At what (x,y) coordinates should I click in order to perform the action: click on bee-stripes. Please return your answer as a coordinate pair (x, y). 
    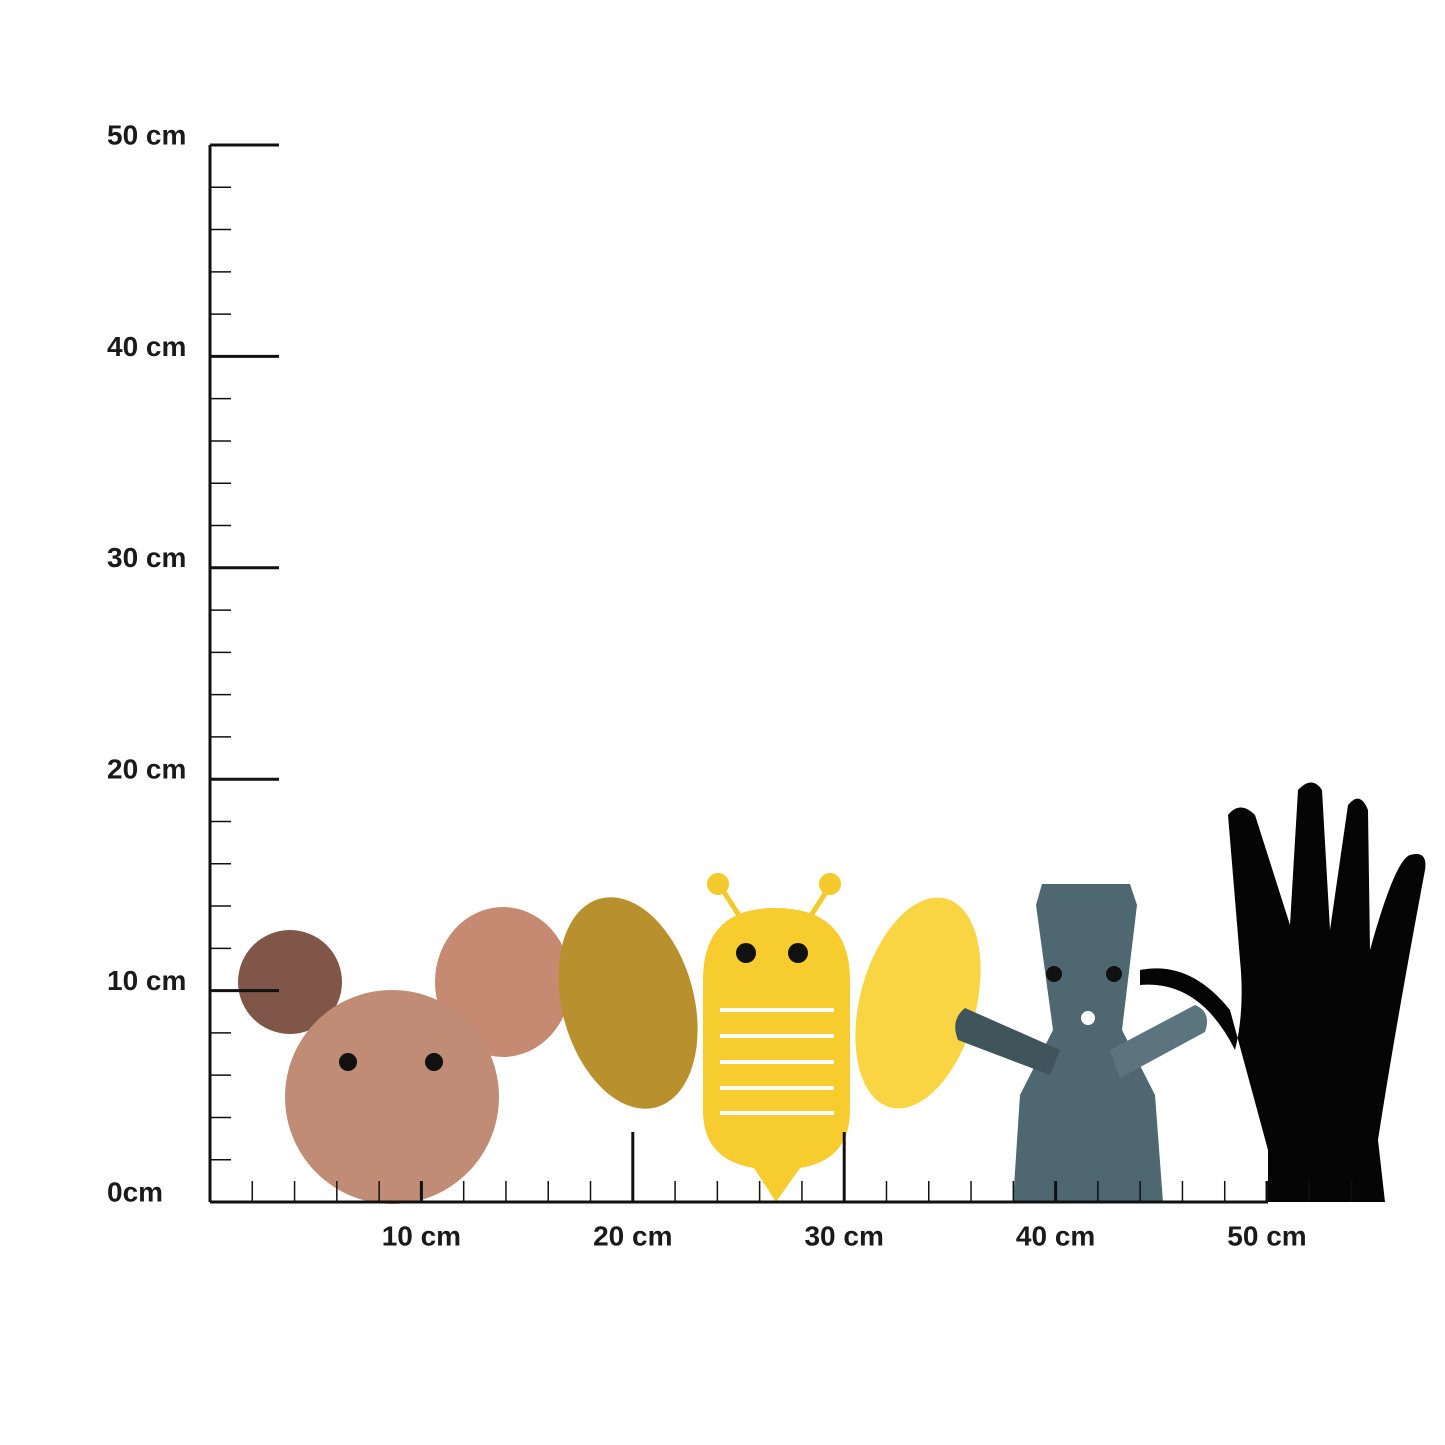
    Looking at the image, I should click on (777, 1061).